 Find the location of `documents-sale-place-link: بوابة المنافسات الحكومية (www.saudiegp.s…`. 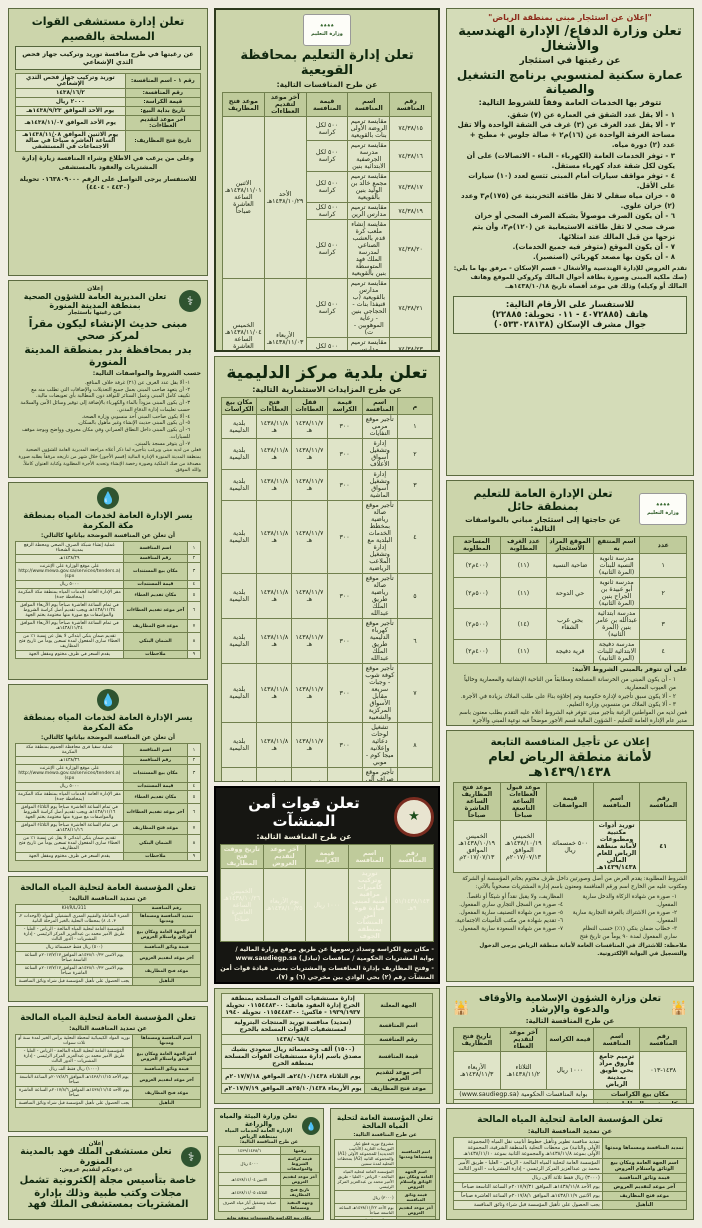

documents-sale-place-link: بوابة المنافسات الحكومية (www.saudiegp.s… is located at coordinates (523, 1094).